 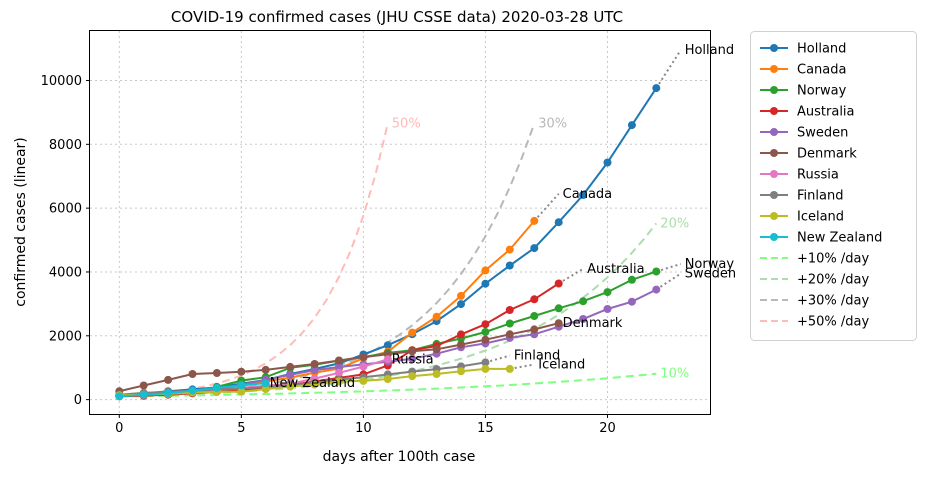 What do you see at coordinates (710, 264) in the screenshot?
I see `series-label-norway: Norway` at bounding box center [710, 264].